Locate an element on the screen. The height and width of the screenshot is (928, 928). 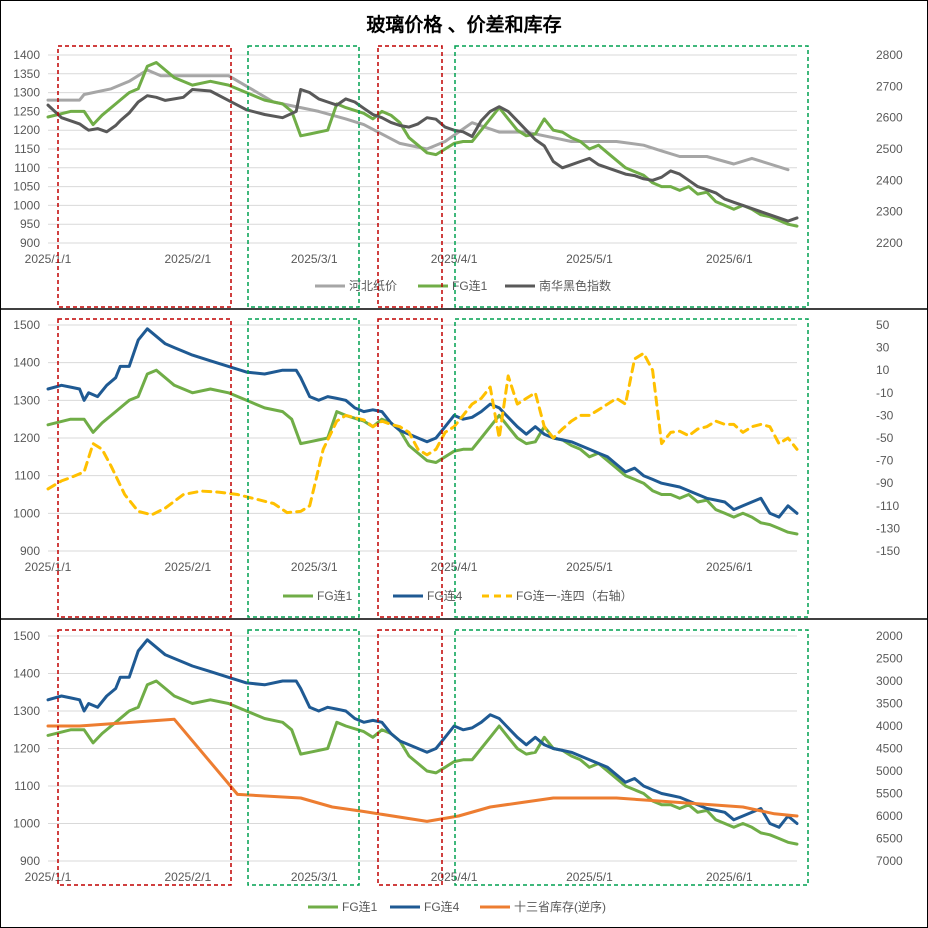
y-right-tick-label: 7000 is located at coordinates (889, 861).